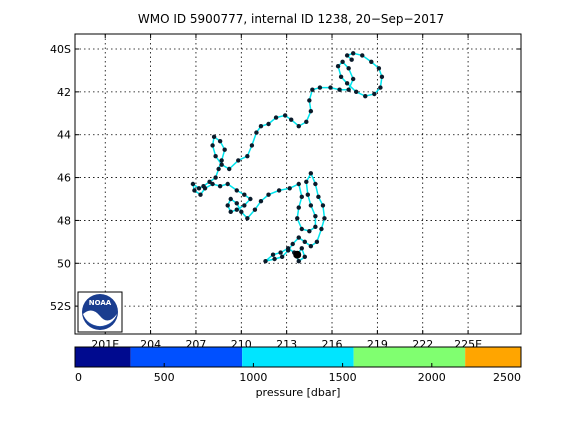 Image resolution: width=576 pixels, height=432 pixels. Describe the element at coordinates (507, 377) in the screenshot. I see `colorbar-tick-label: 2500` at that location.